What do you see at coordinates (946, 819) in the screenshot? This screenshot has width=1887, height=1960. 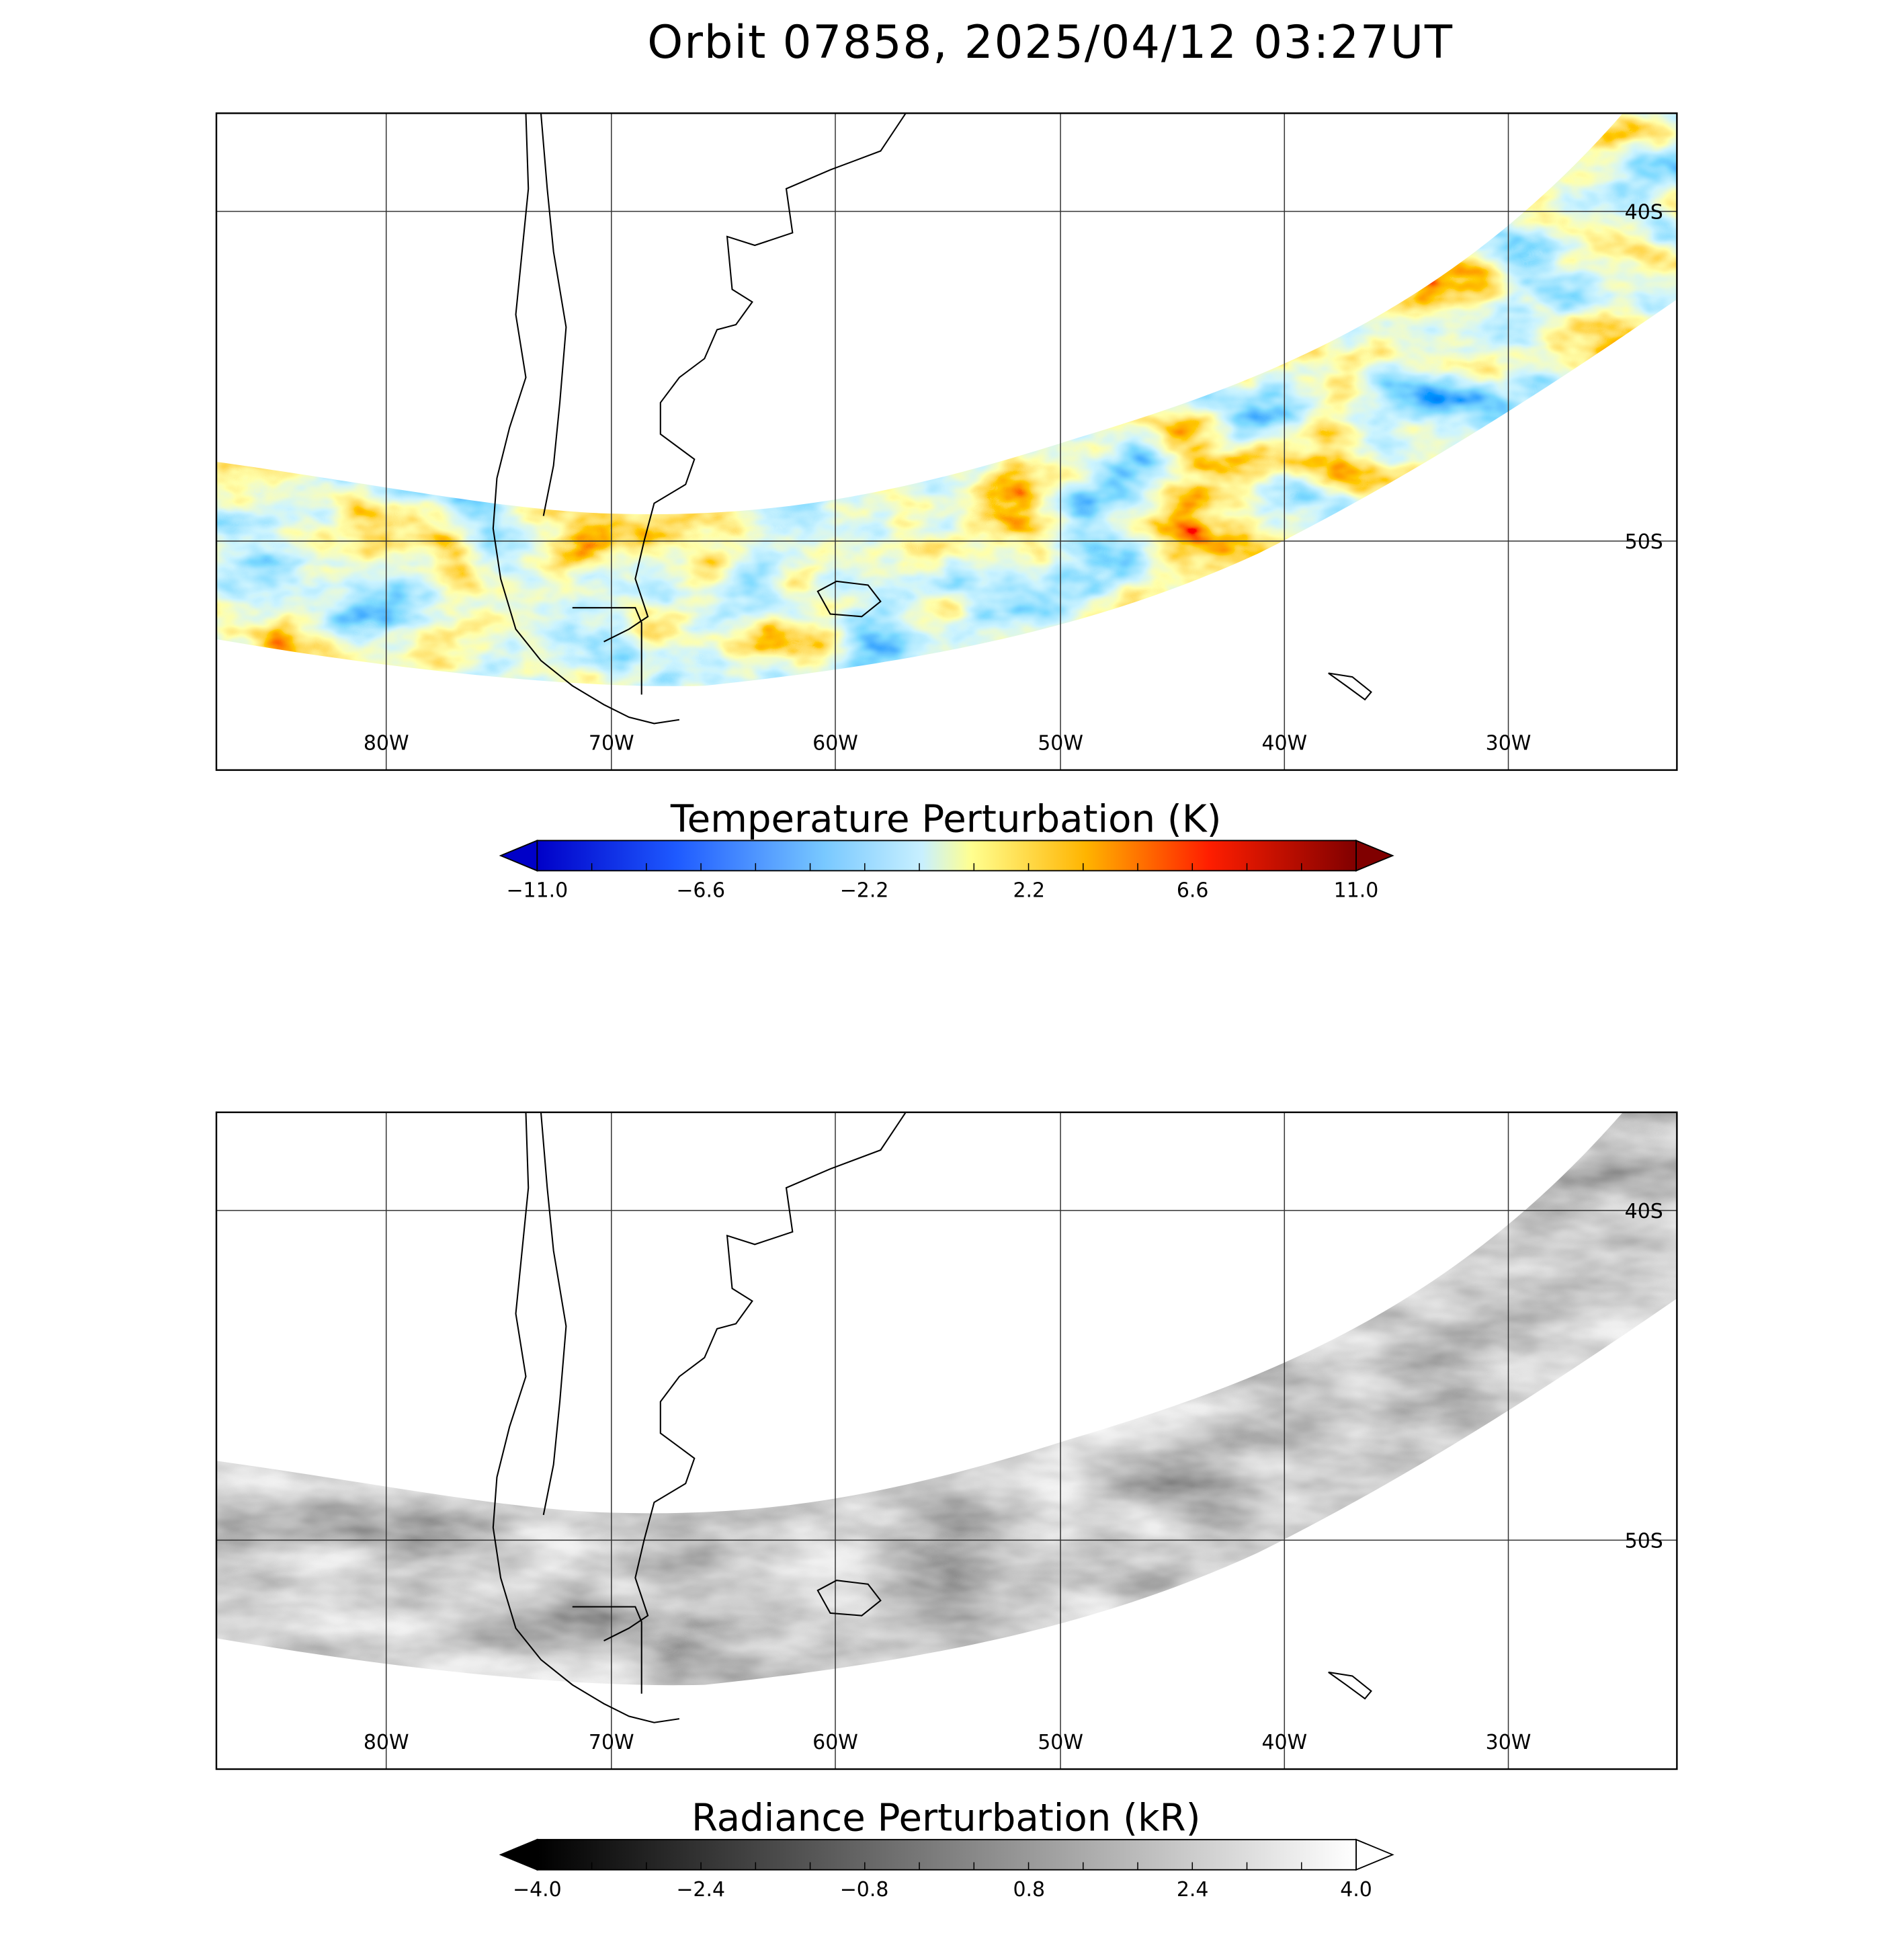 I see `colorbar-title: Temperature Perturbation (K)` at bounding box center [946, 819].